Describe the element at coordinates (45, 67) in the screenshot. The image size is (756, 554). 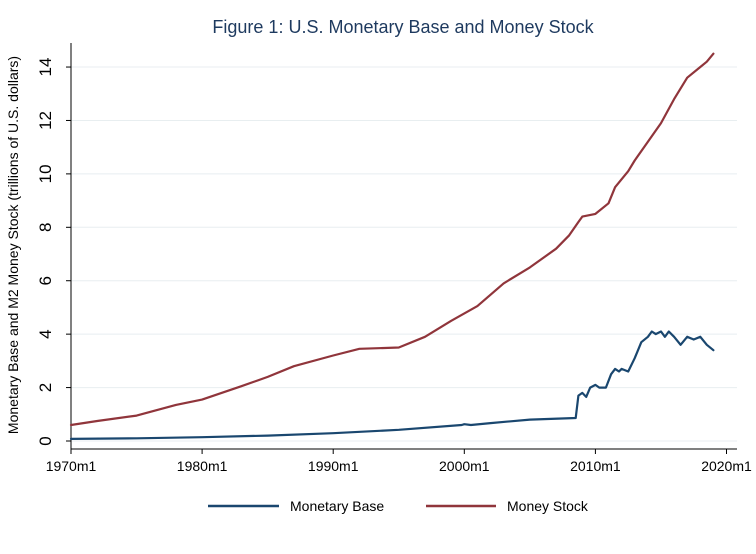
I see `y-tick-label-7: 14` at that location.